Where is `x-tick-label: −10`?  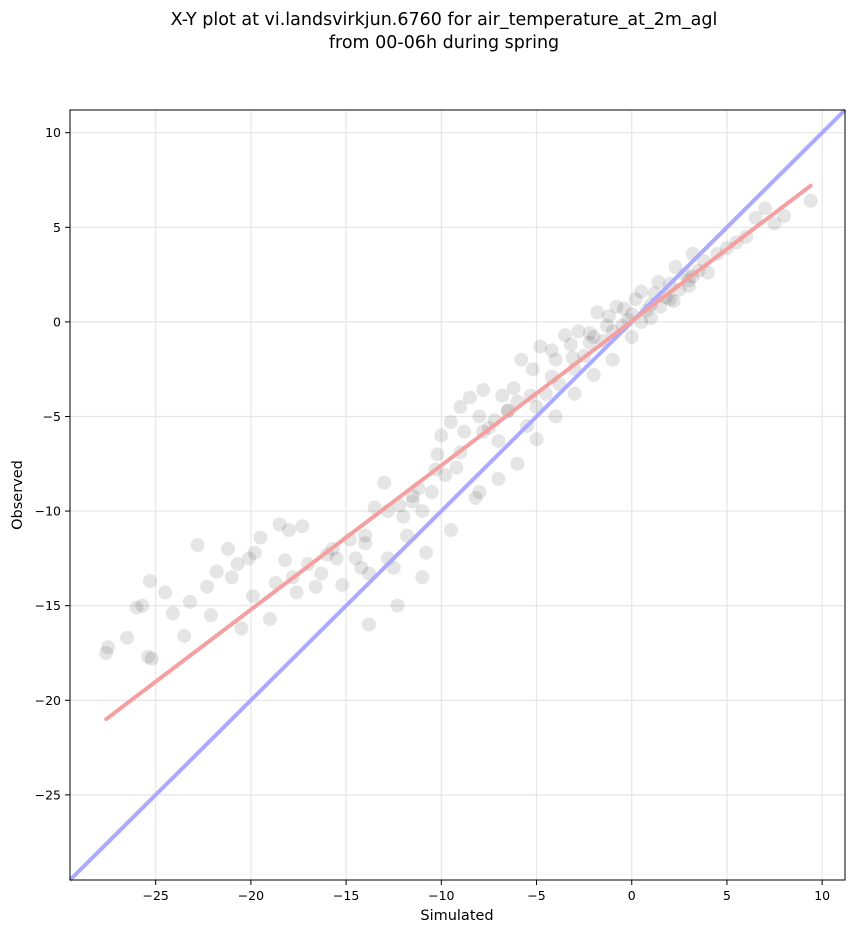 x-tick-label: −10 is located at coordinates (441, 895).